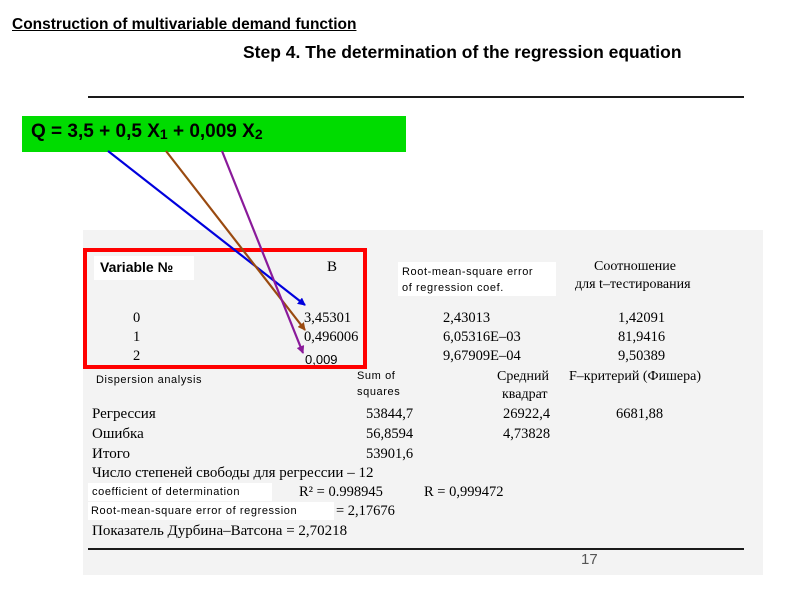 The width and height of the screenshot is (800, 600). I want to click on sum-column-header-line2: squares, so click(379, 392).